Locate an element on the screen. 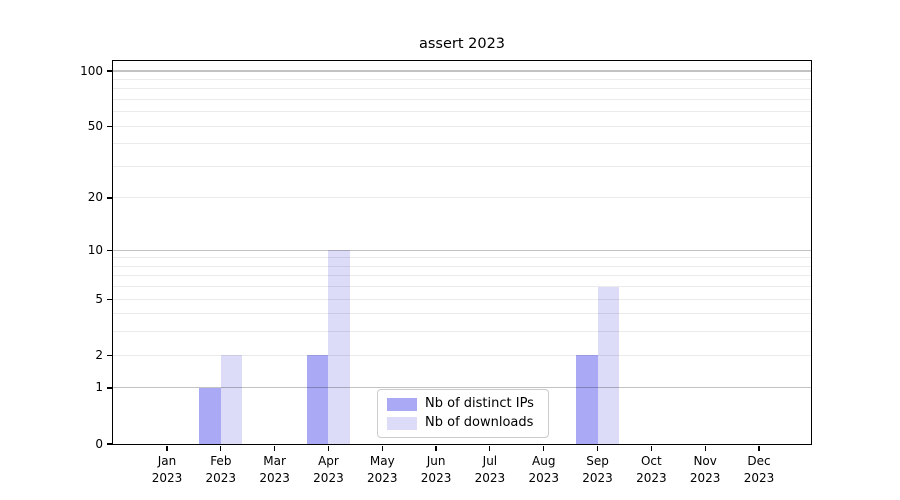  legend-label-downloads: Nb of downloads is located at coordinates (479, 422).